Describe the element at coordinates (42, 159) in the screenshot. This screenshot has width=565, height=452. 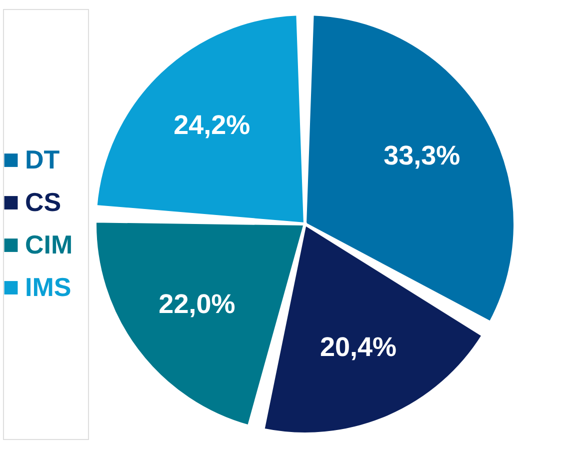
I see `legend-label: DT` at that location.